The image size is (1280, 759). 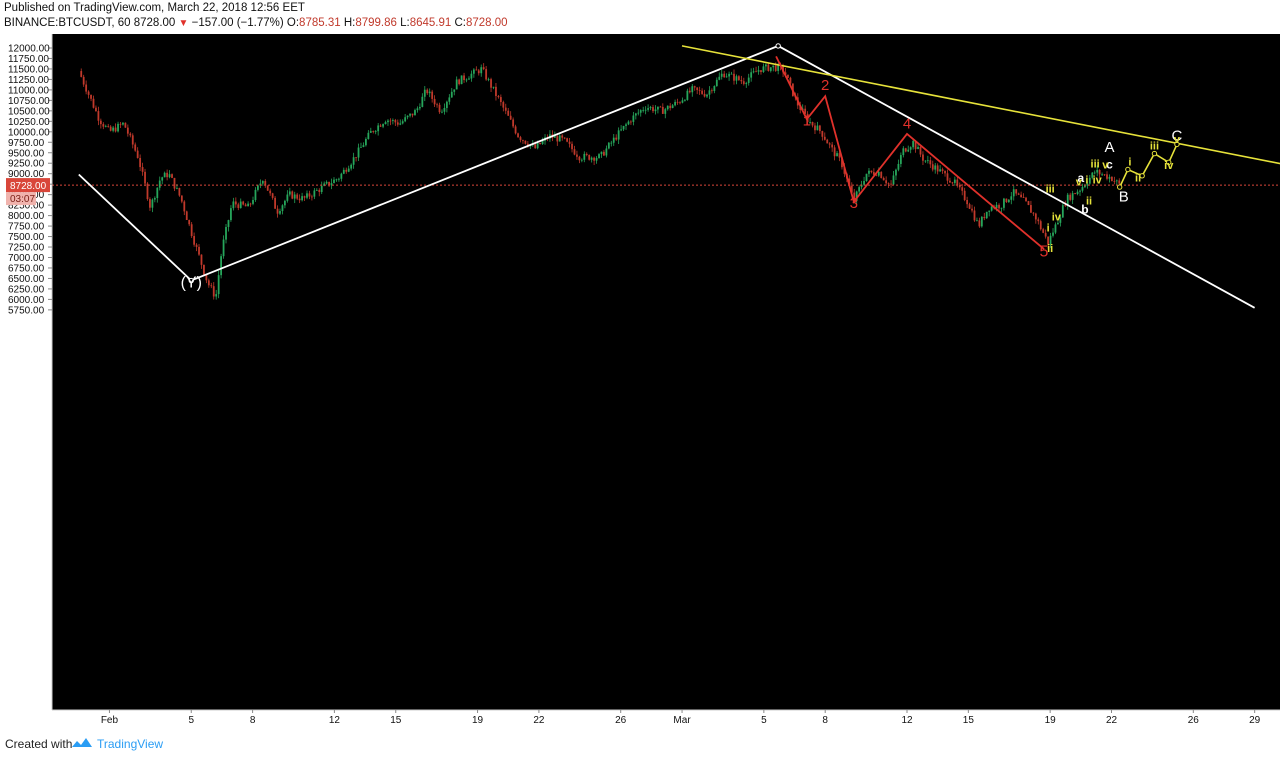 I want to click on x-tick-label: 19, so click(x=1051, y=720).